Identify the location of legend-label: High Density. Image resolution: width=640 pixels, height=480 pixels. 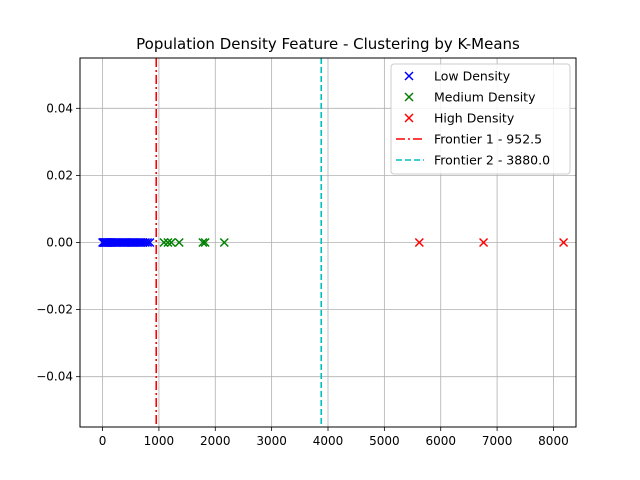
(474, 118).